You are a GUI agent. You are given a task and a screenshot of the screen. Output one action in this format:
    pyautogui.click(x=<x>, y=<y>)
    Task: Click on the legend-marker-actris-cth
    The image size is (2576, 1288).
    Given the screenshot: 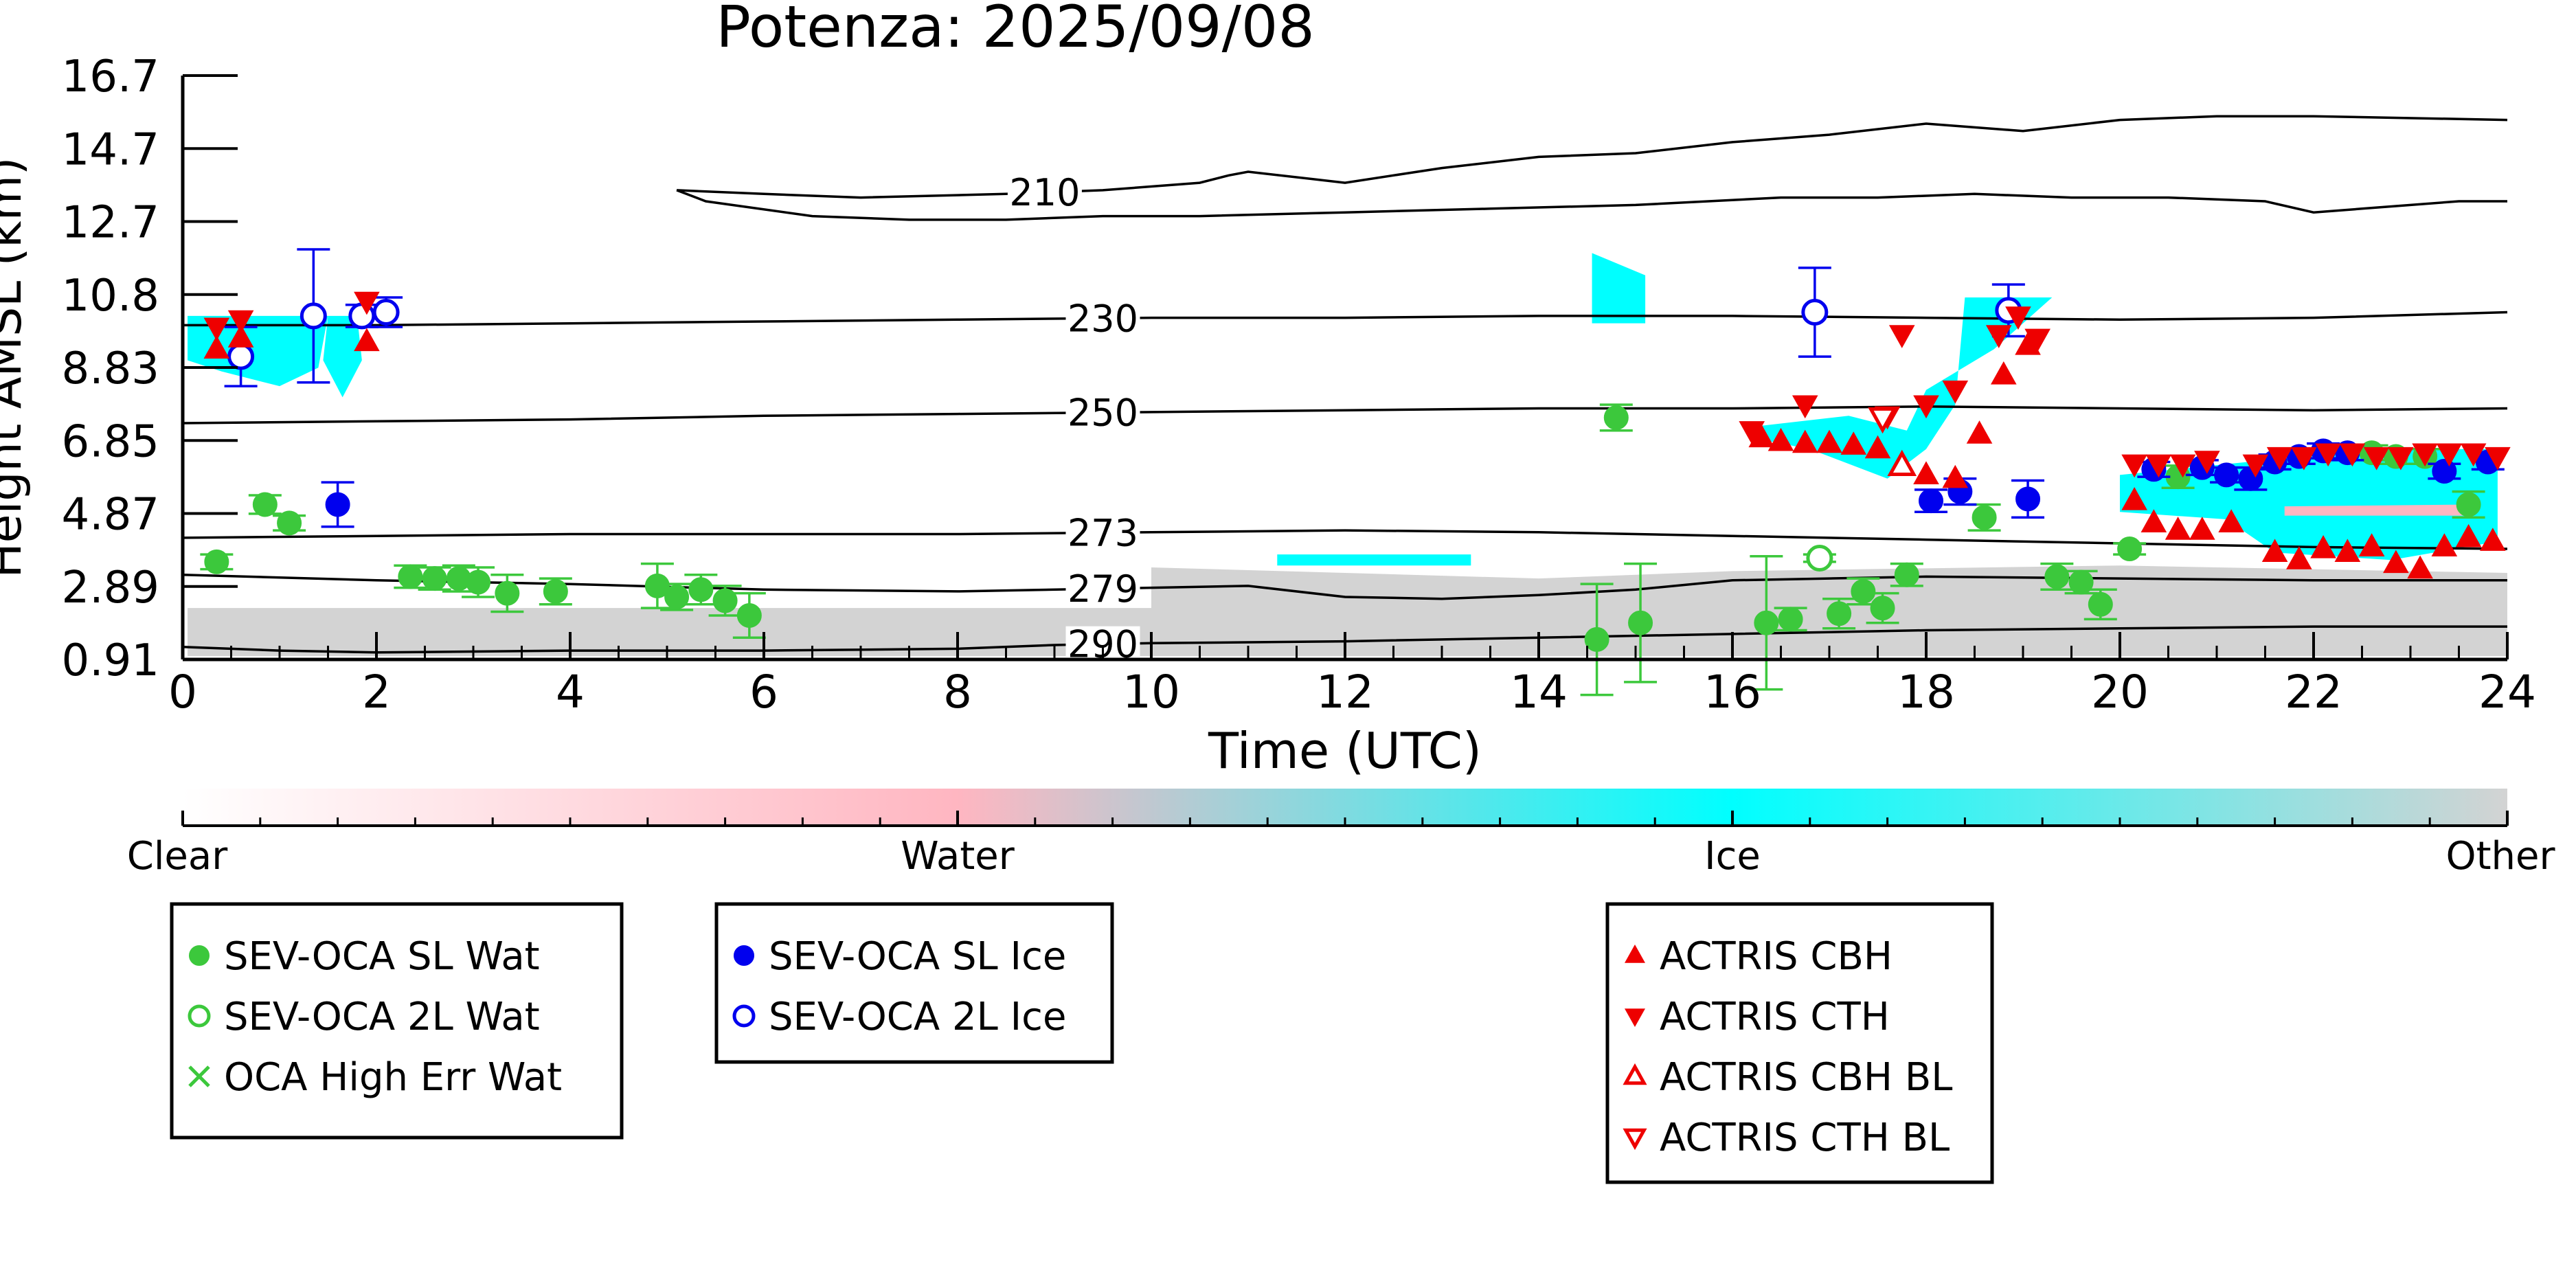 What is the action you would take?
    pyautogui.click(x=1635, y=1018)
    